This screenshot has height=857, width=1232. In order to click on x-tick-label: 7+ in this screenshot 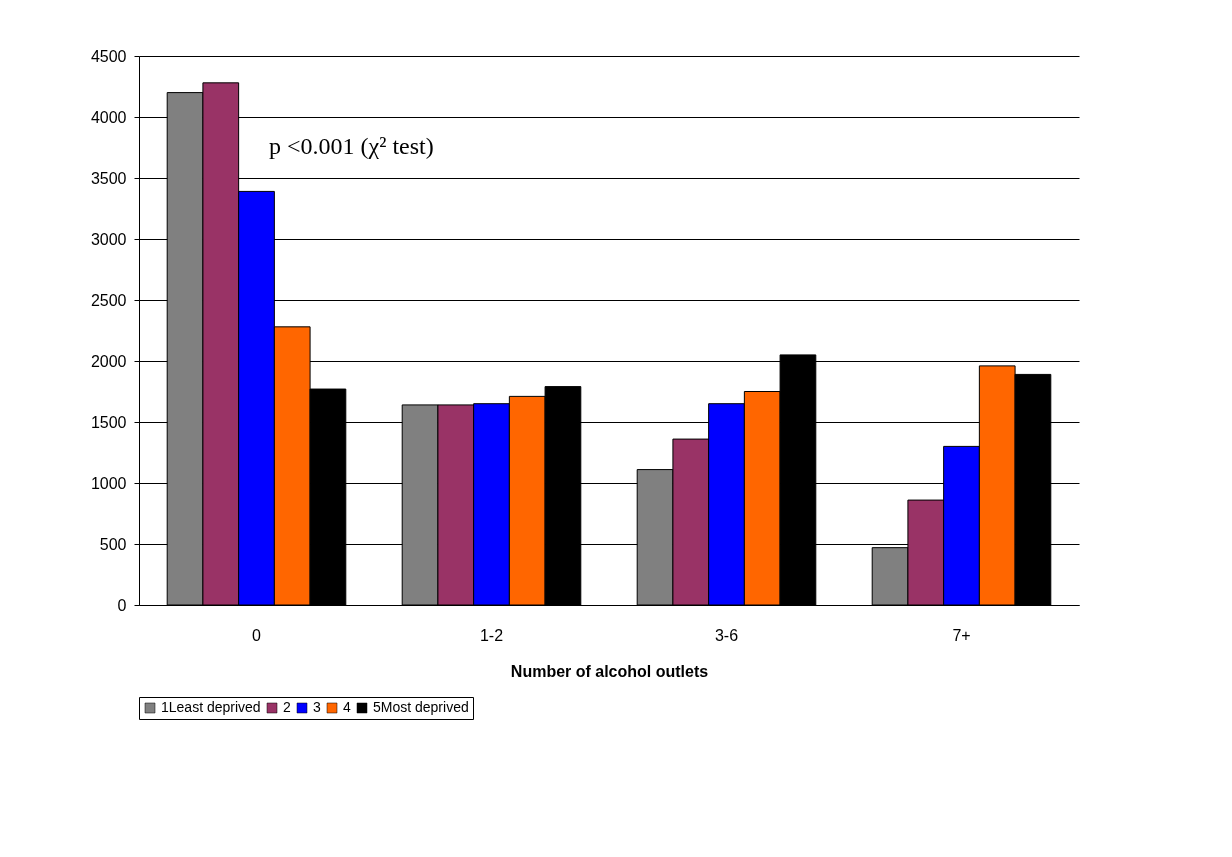, I will do `click(961, 635)`.